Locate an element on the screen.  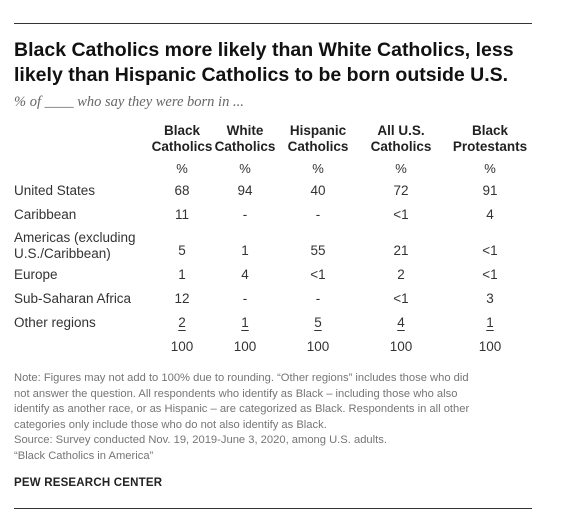
column-header-line: All U.S. is located at coordinates (401, 130).